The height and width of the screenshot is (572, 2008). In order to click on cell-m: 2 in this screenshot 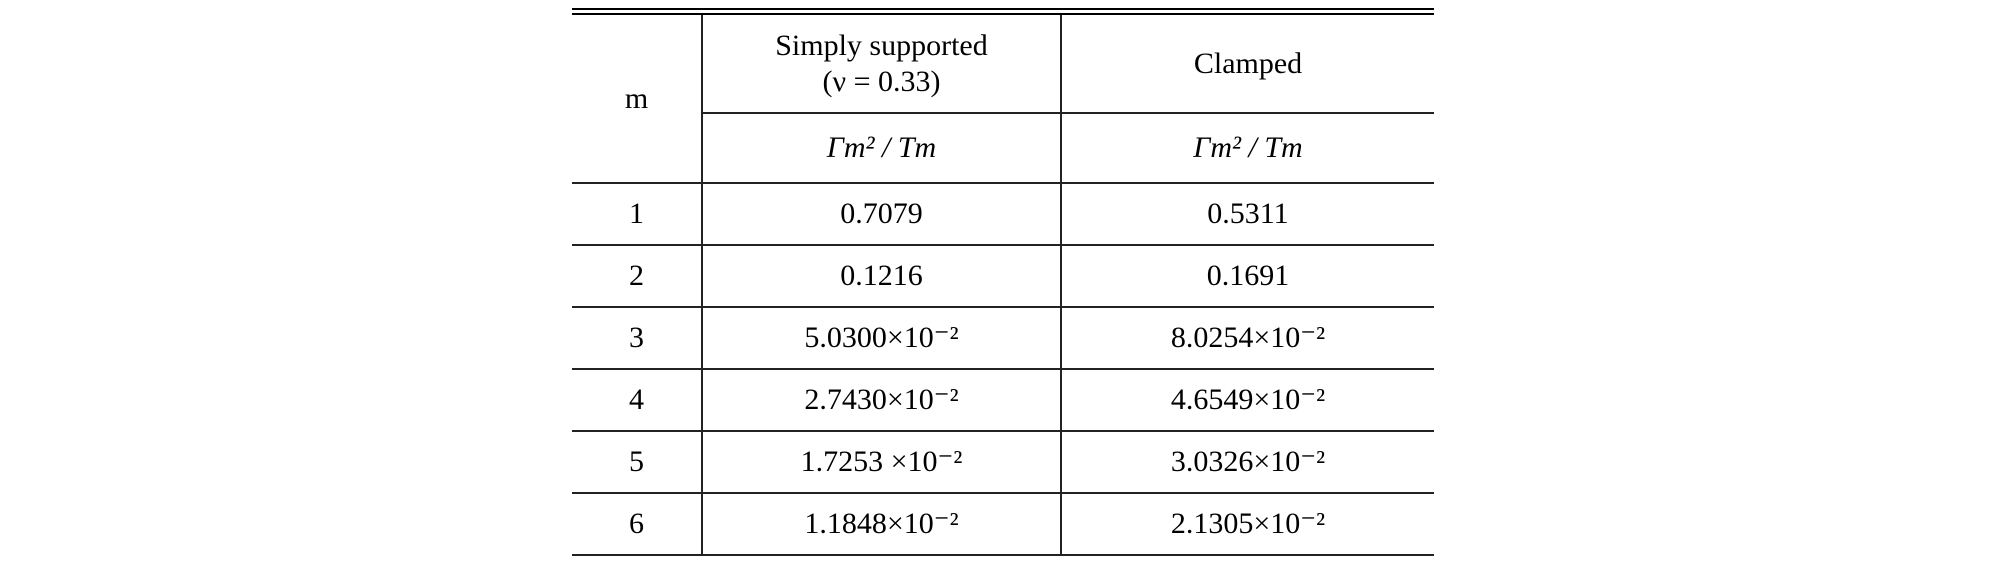, I will do `click(637, 276)`.